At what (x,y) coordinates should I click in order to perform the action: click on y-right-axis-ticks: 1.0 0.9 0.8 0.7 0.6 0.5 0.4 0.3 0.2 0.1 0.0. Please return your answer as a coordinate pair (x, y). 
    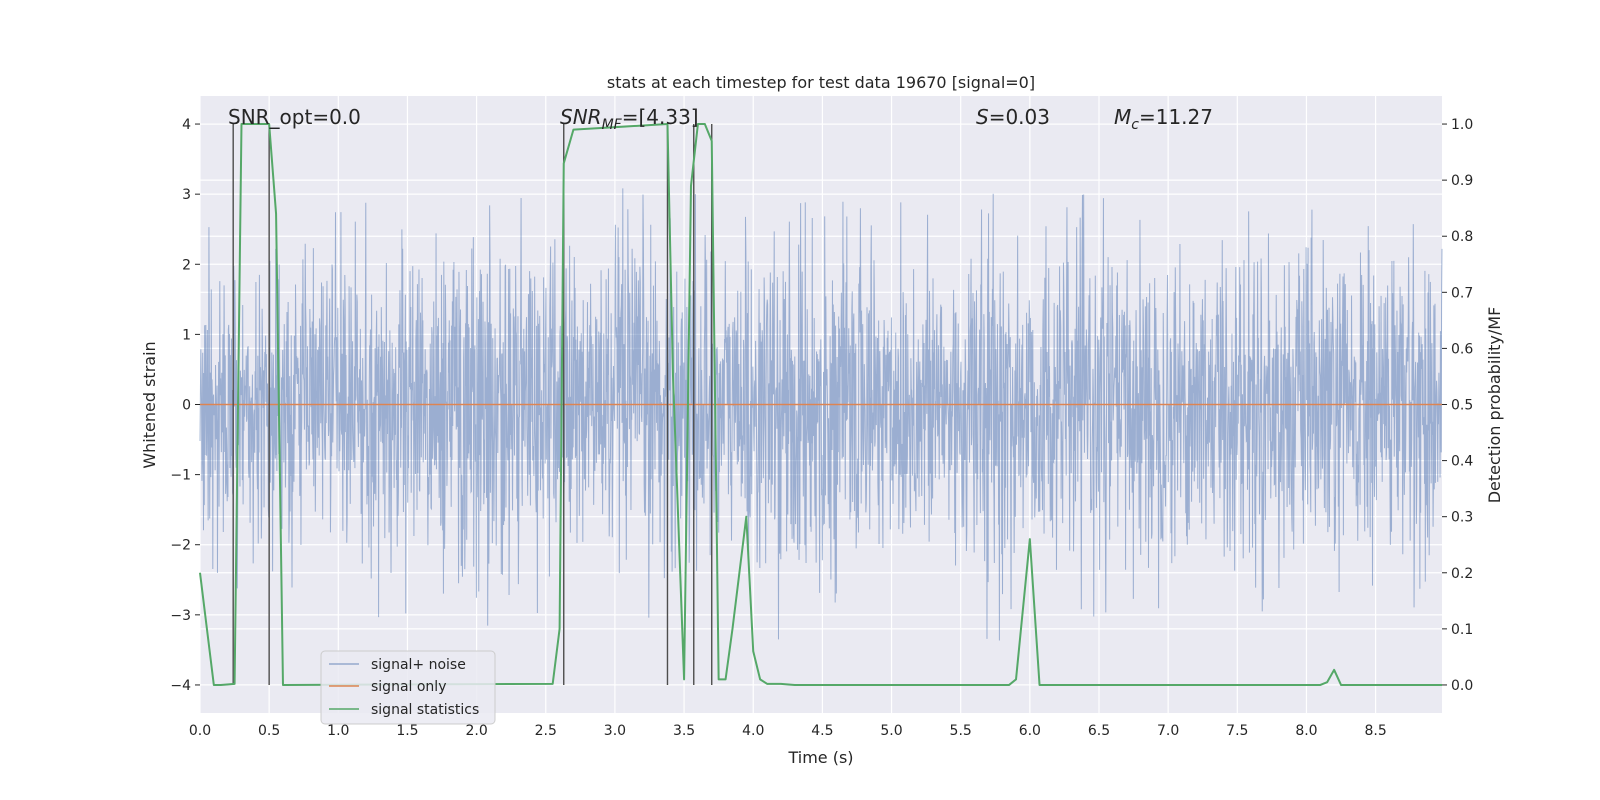
    Looking at the image, I should click on (1457, 405).